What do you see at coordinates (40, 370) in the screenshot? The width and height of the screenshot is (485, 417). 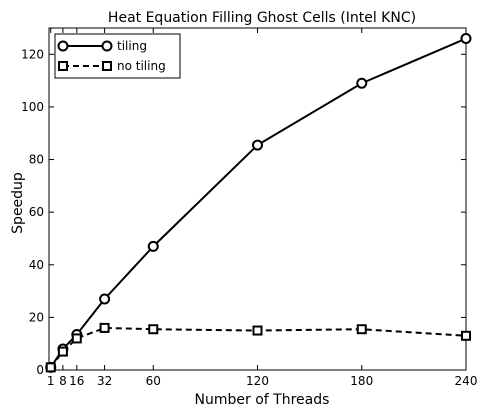 I see `y-tick-label: 0` at bounding box center [40, 370].